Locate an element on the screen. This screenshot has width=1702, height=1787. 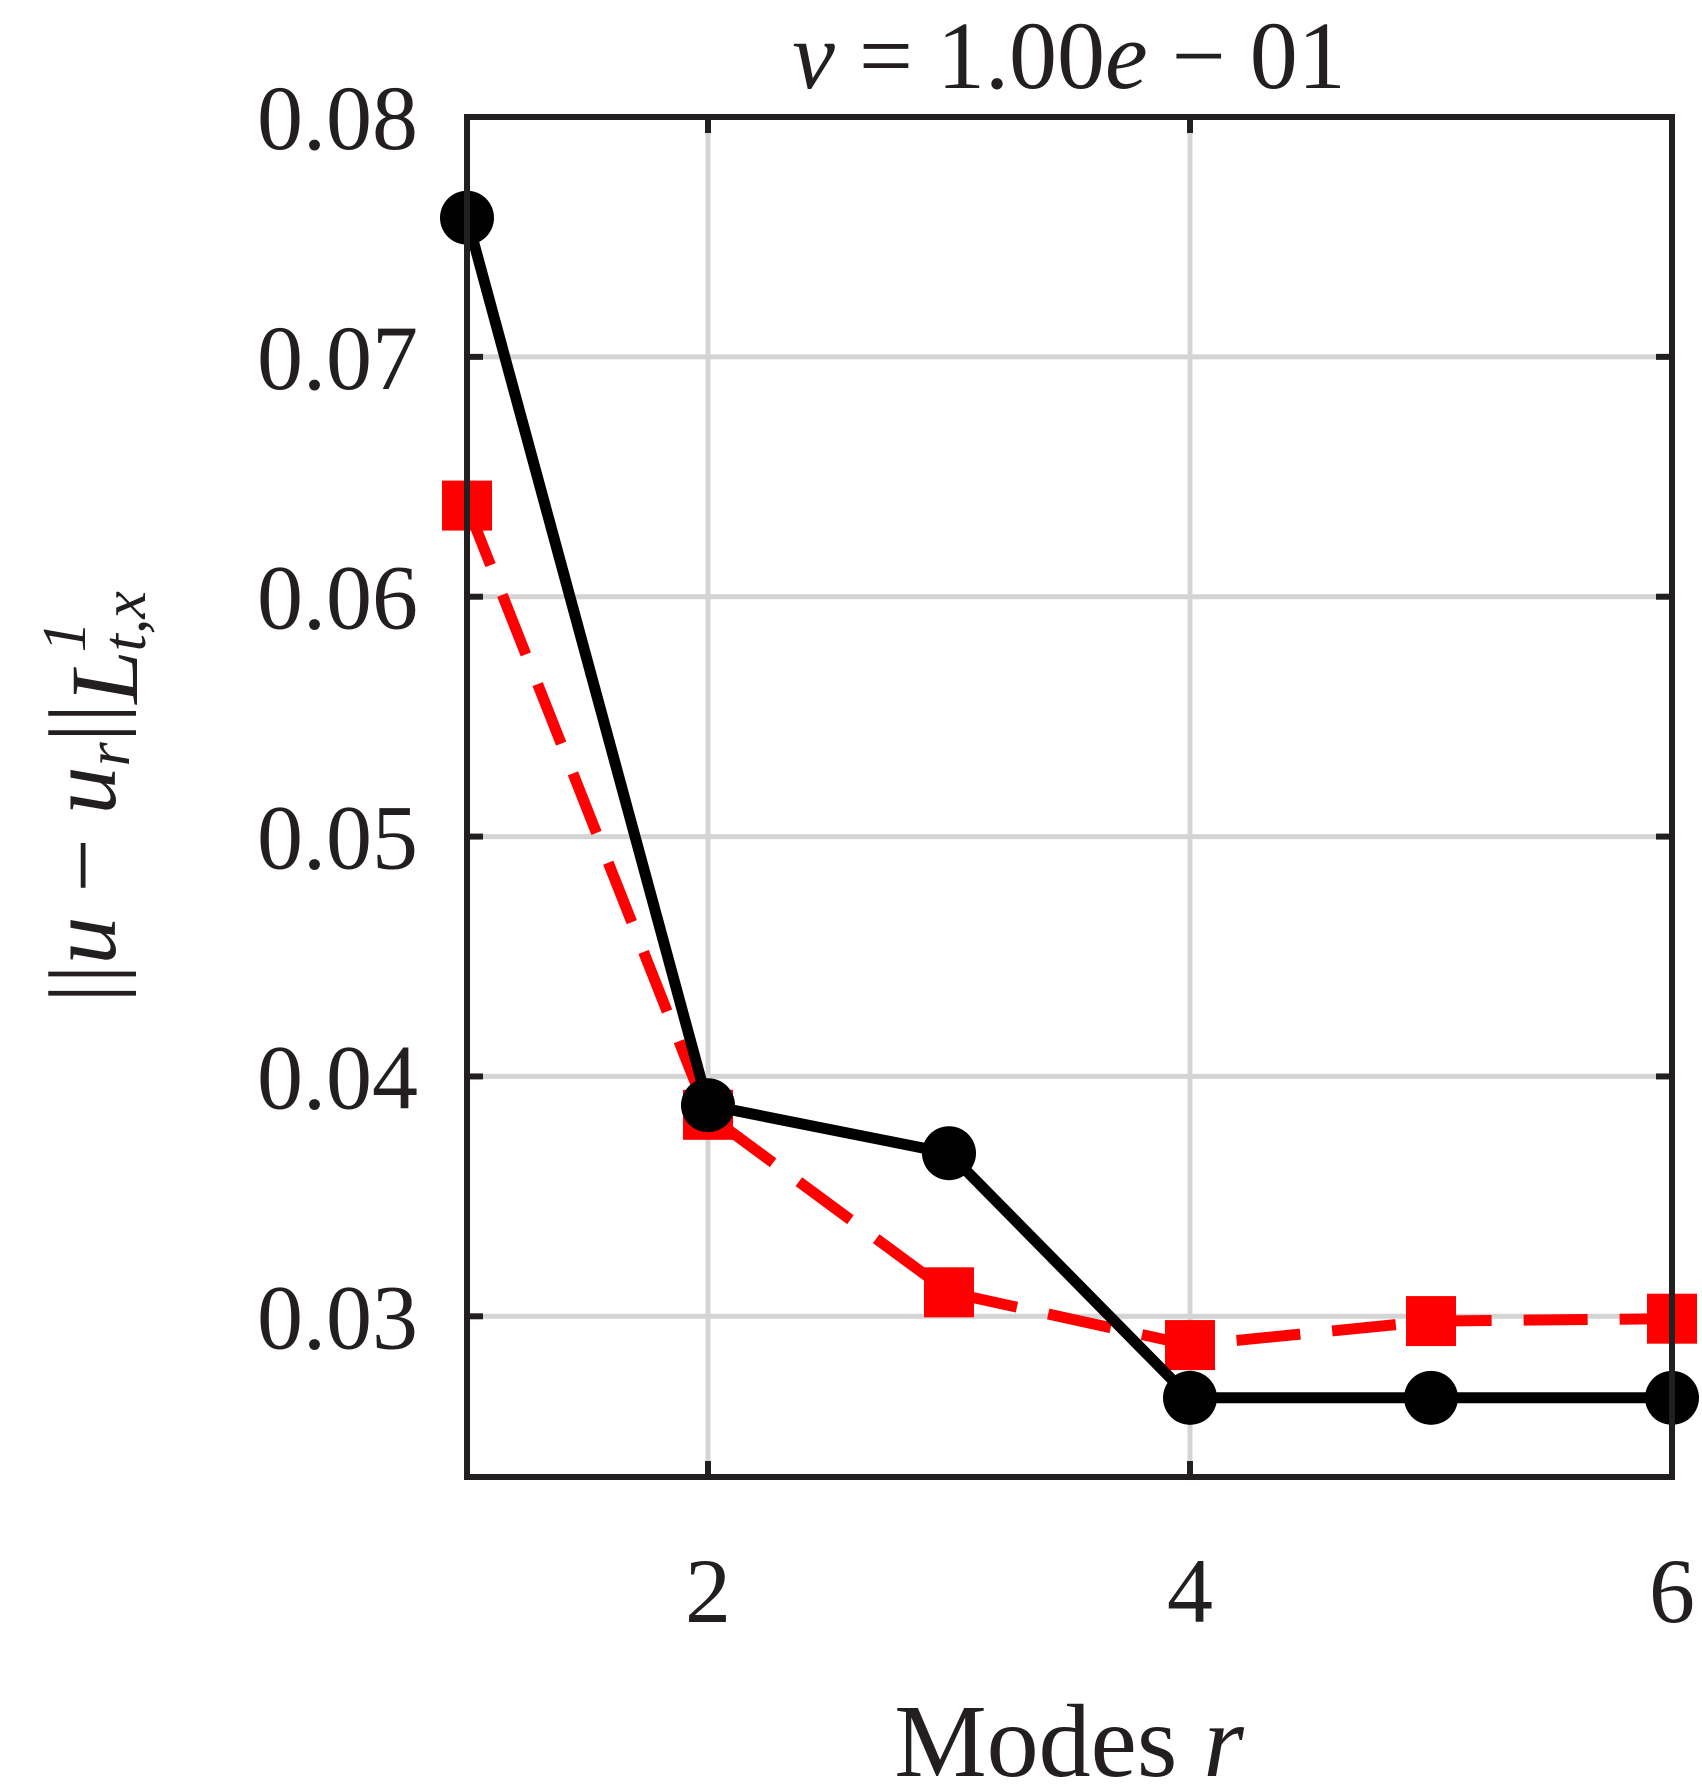
x-label-var: r is located at coordinates (1223, 1735).